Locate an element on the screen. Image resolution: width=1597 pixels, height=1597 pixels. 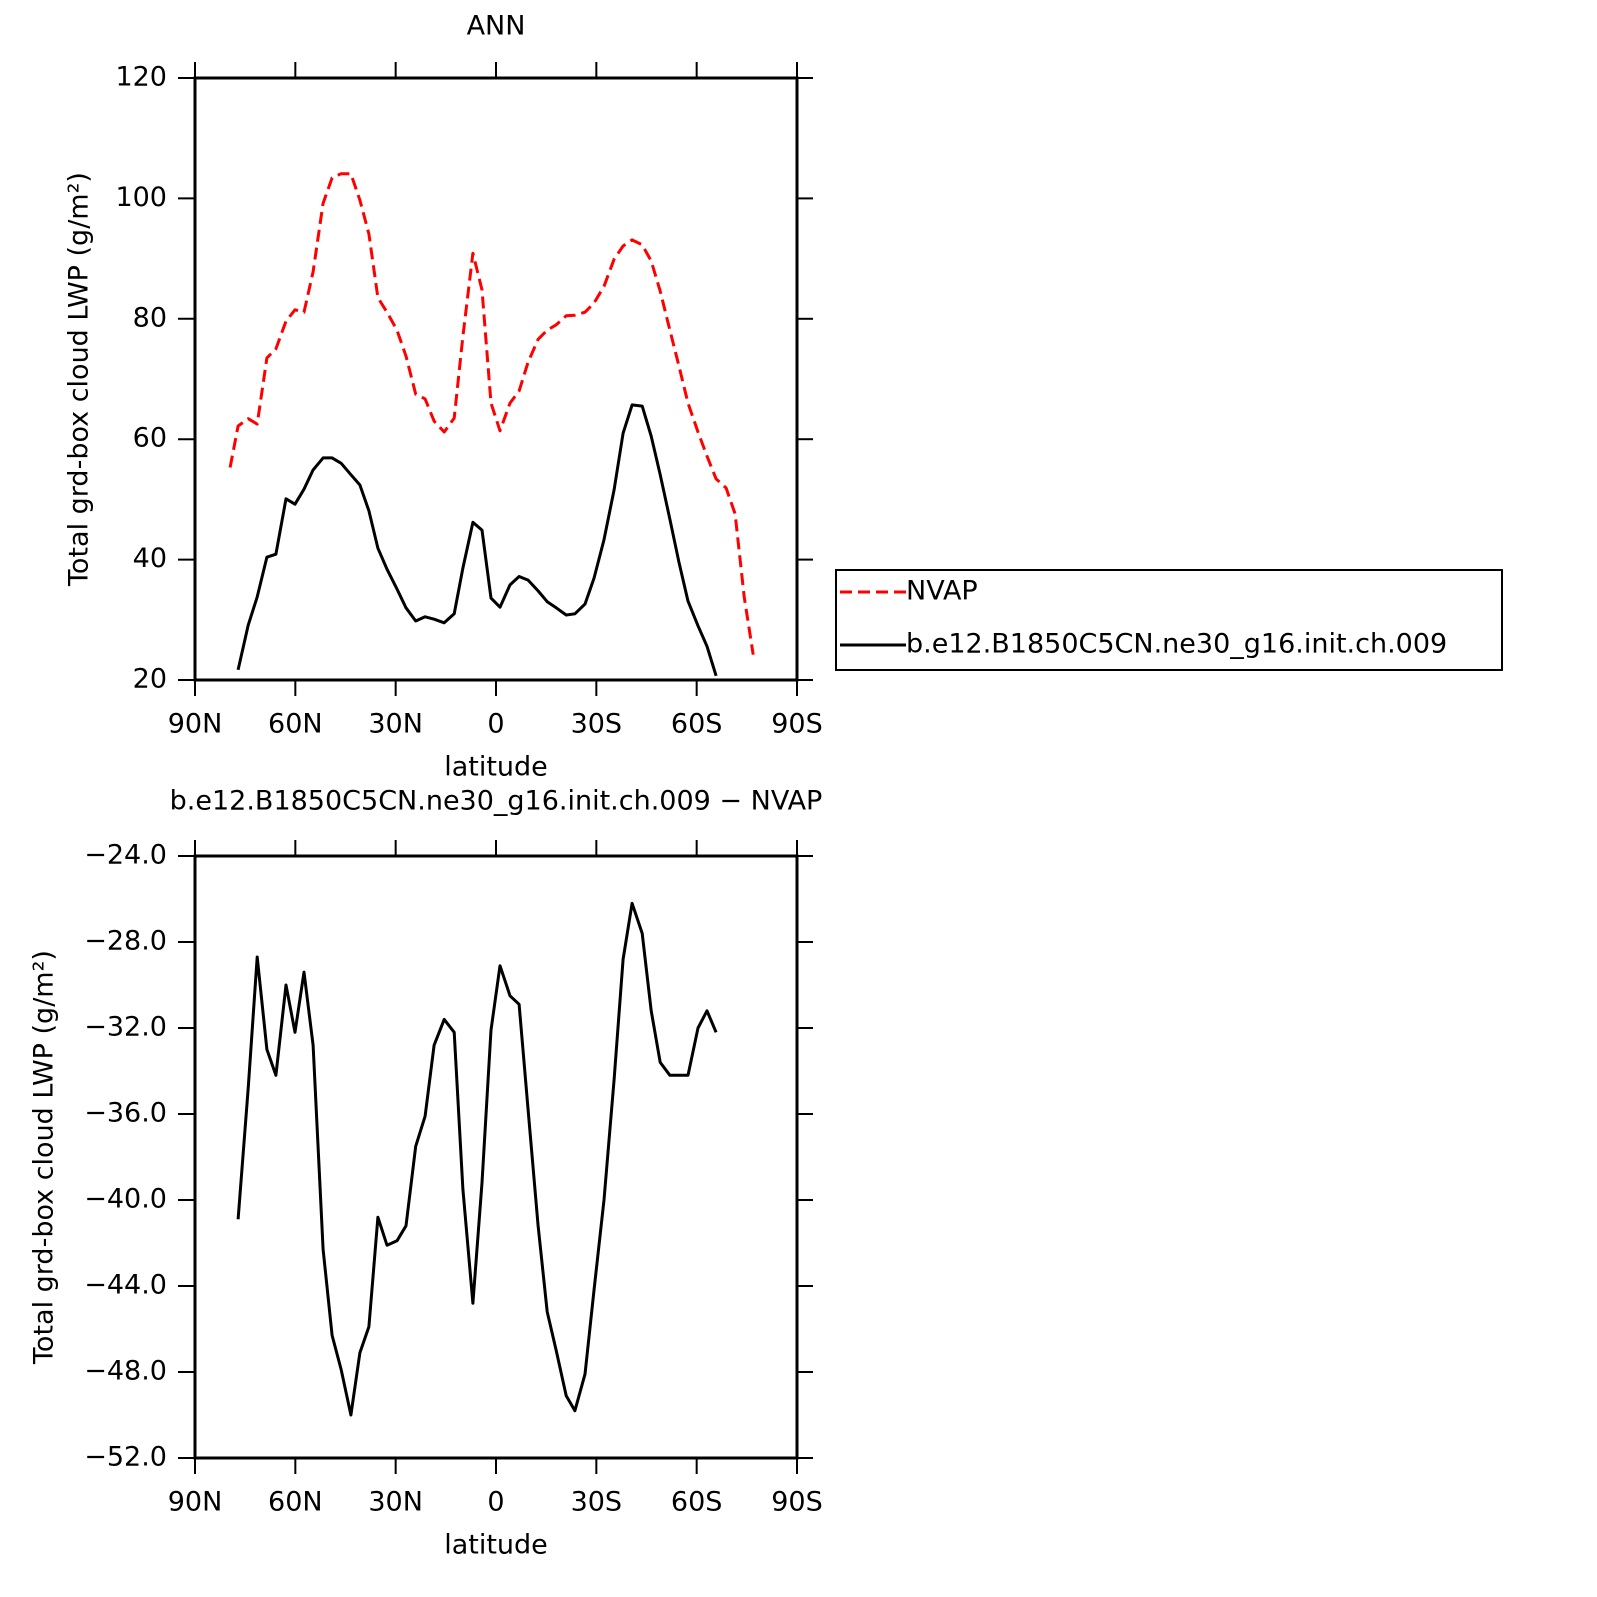
legend-box is located at coordinates (1169, 620).